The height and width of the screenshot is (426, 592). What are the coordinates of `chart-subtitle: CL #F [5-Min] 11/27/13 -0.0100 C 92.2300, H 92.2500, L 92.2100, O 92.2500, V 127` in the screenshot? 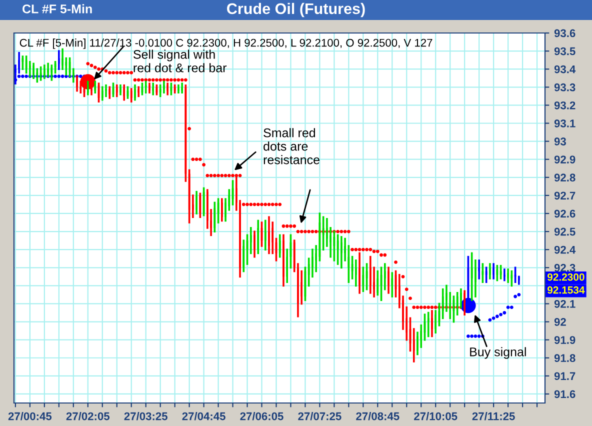 It's located at (226, 43).